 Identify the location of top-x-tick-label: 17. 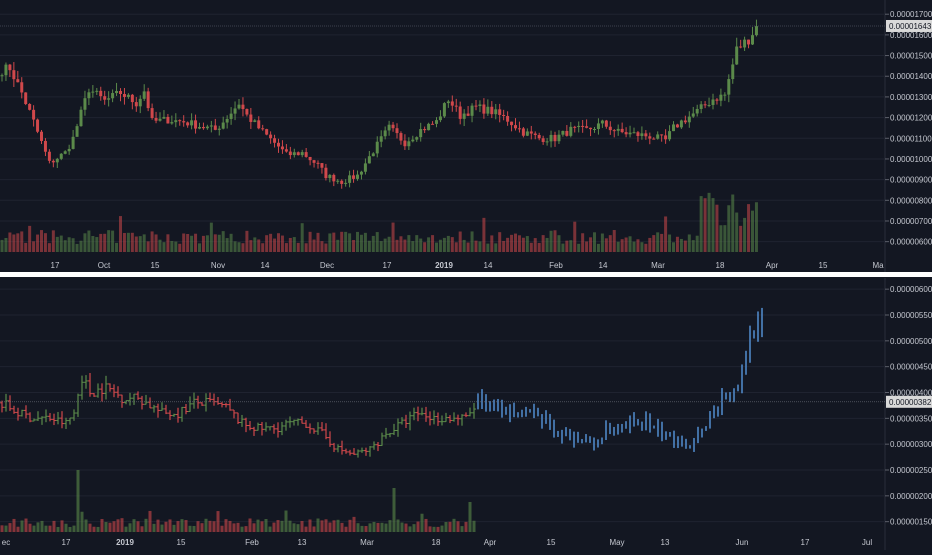
(387, 265).